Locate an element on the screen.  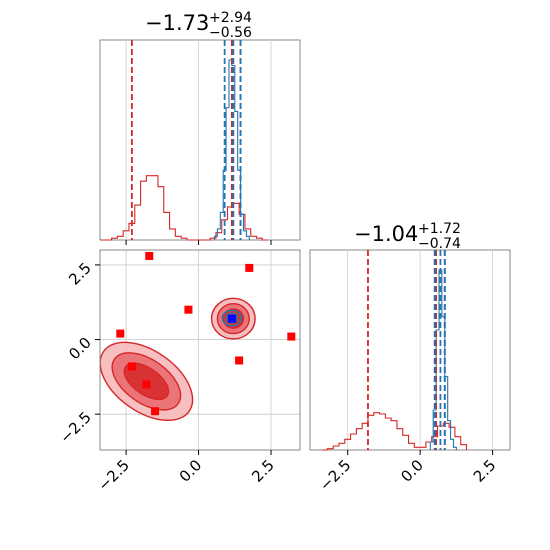
title-param2-plus: +1.72 is located at coordinates (439, 229).